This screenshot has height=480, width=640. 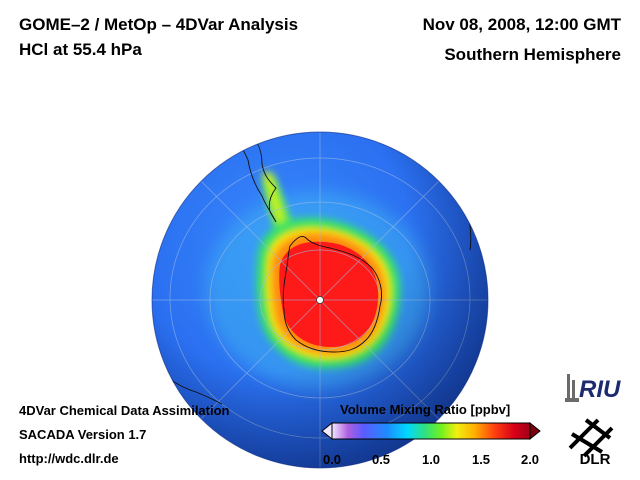 What do you see at coordinates (431, 459) in the screenshot?
I see `colorbar-tick-2: 1.0` at bounding box center [431, 459].